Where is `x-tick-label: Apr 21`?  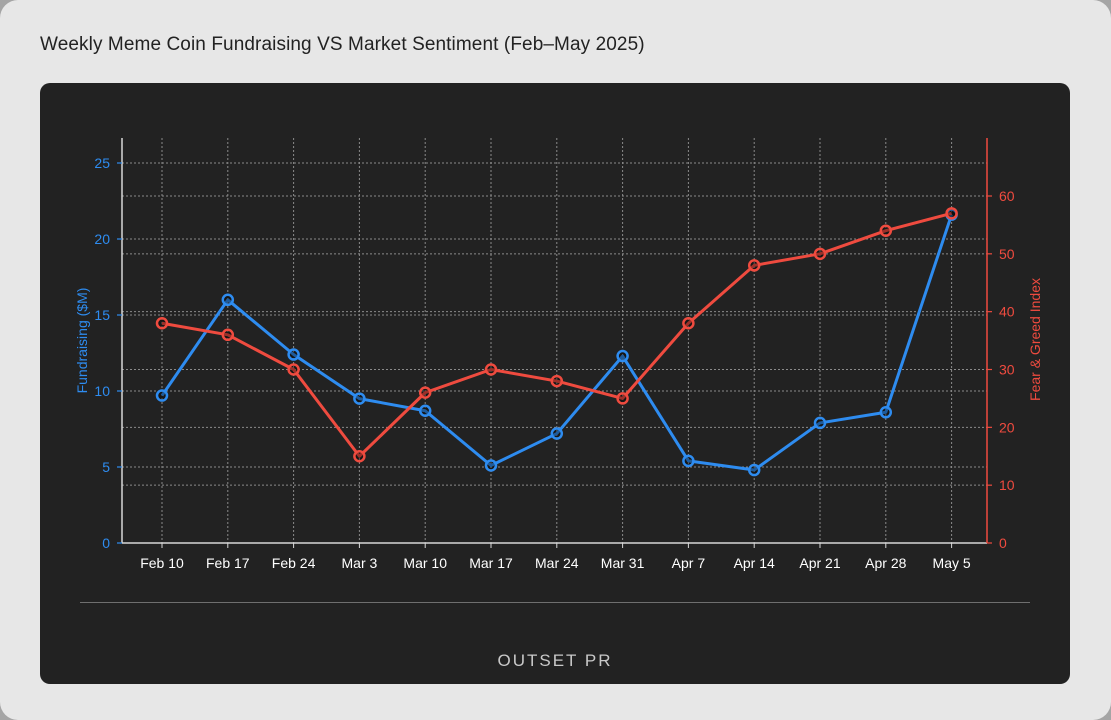
x-tick-label: Apr 21 is located at coordinates (819, 563).